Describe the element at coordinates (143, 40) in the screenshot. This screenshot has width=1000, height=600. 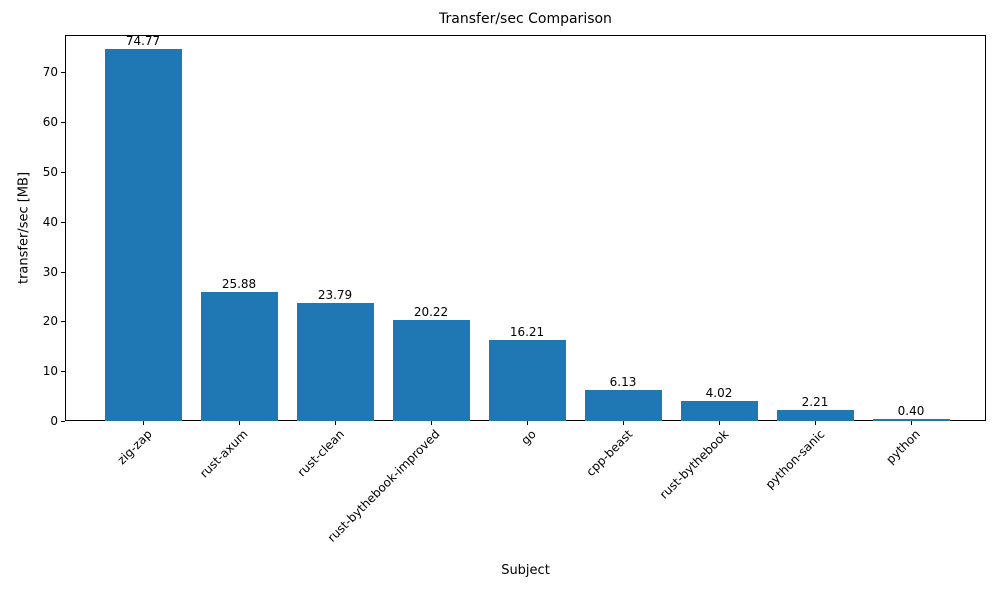
I see `bar-value-label: 74.77` at that location.